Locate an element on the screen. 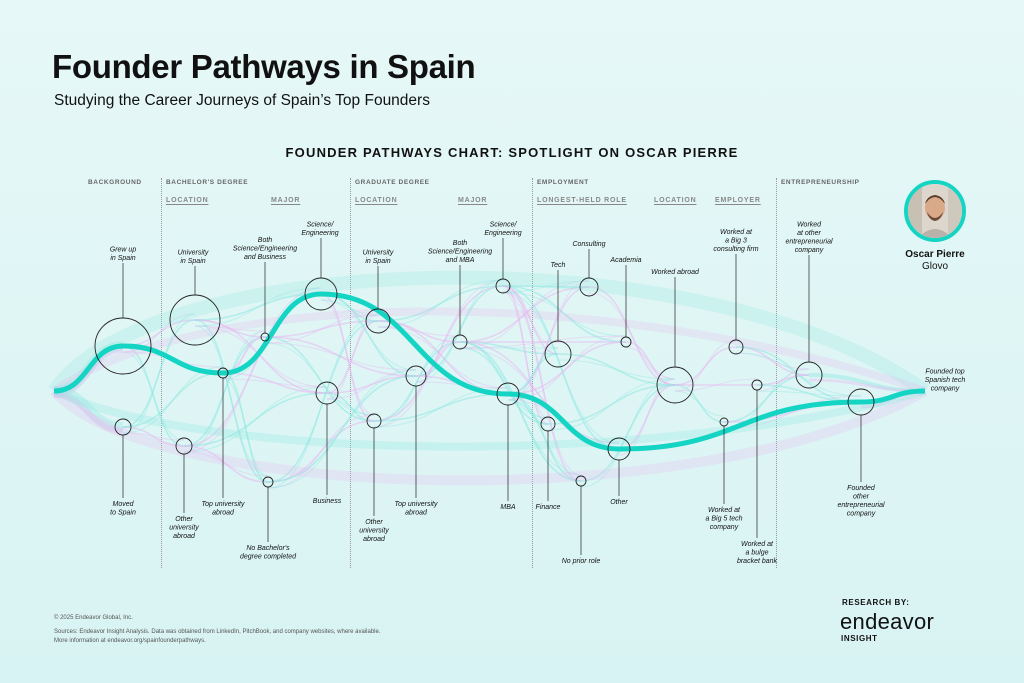 This screenshot has height=683, width=1024. node-role-consulting: Consulting is located at coordinates (589, 269).